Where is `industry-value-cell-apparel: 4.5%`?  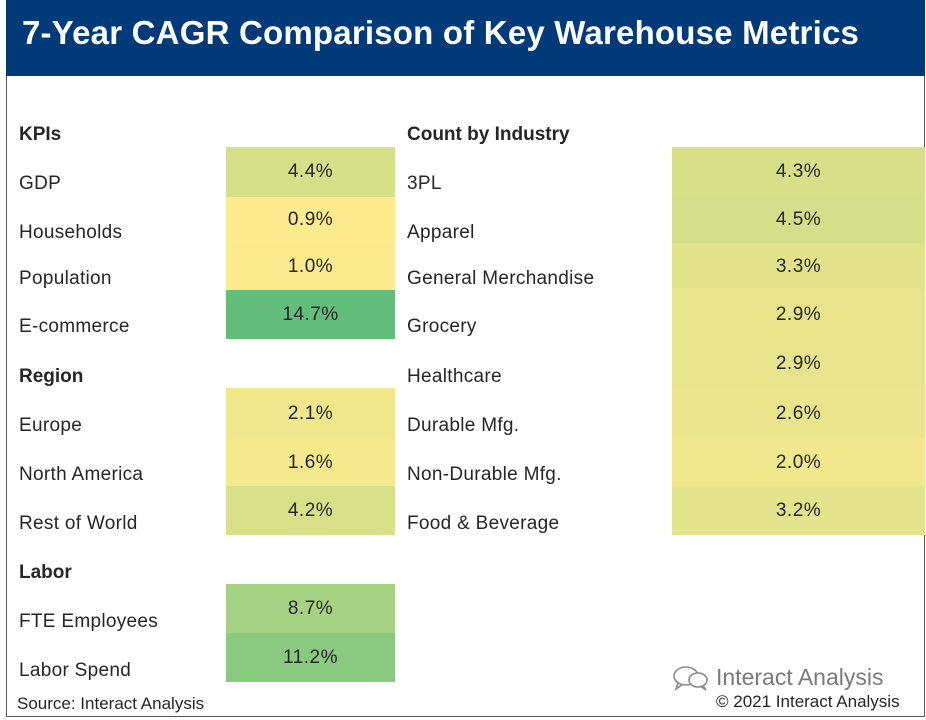 industry-value-cell-apparel: 4.5% is located at coordinates (798, 220).